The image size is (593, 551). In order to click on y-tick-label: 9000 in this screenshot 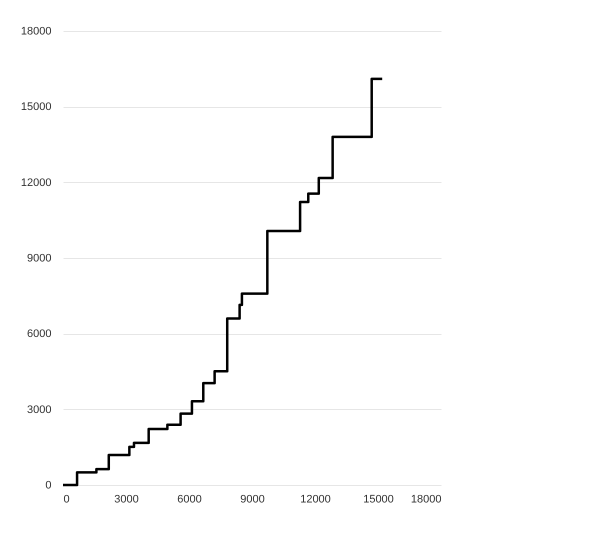, I will do `click(39, 258)`.